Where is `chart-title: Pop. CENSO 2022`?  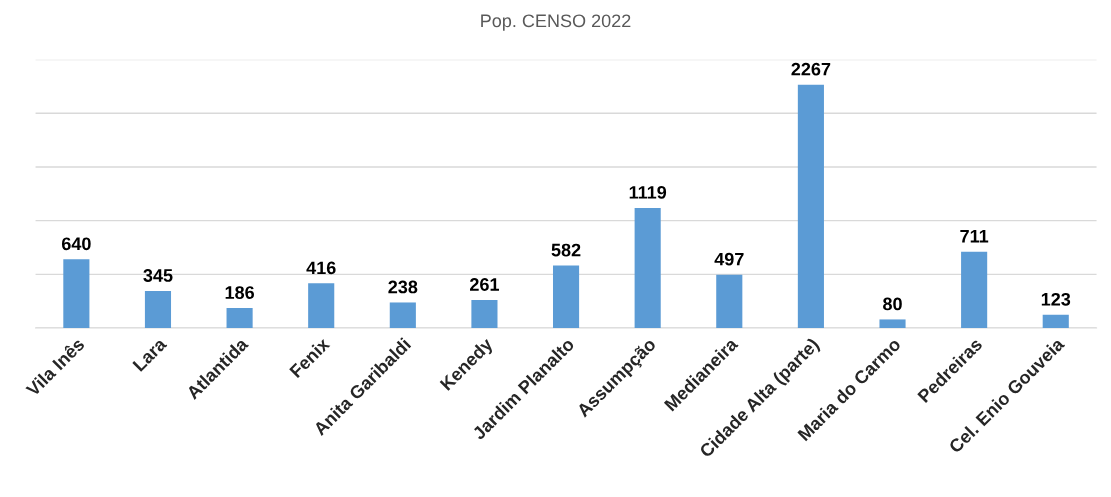
chart-title: Pop. CENSO 2022 is located at coordinates (556, 22).